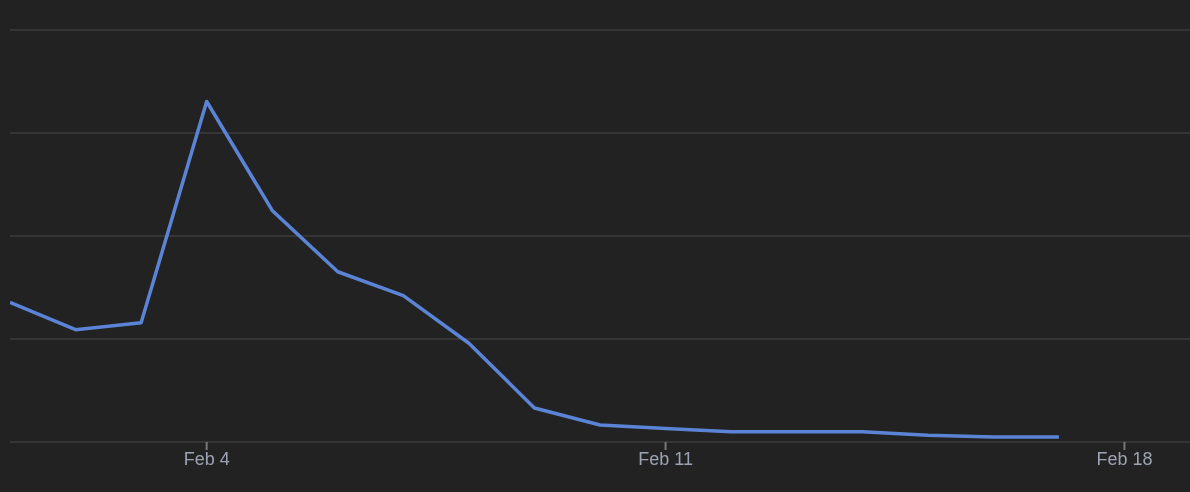 This screenshot has height=492, width=1190. Describe the element at coordinates (1124, 458) in the screenshot. I see `x-tick-label: Feb 18` at that location.